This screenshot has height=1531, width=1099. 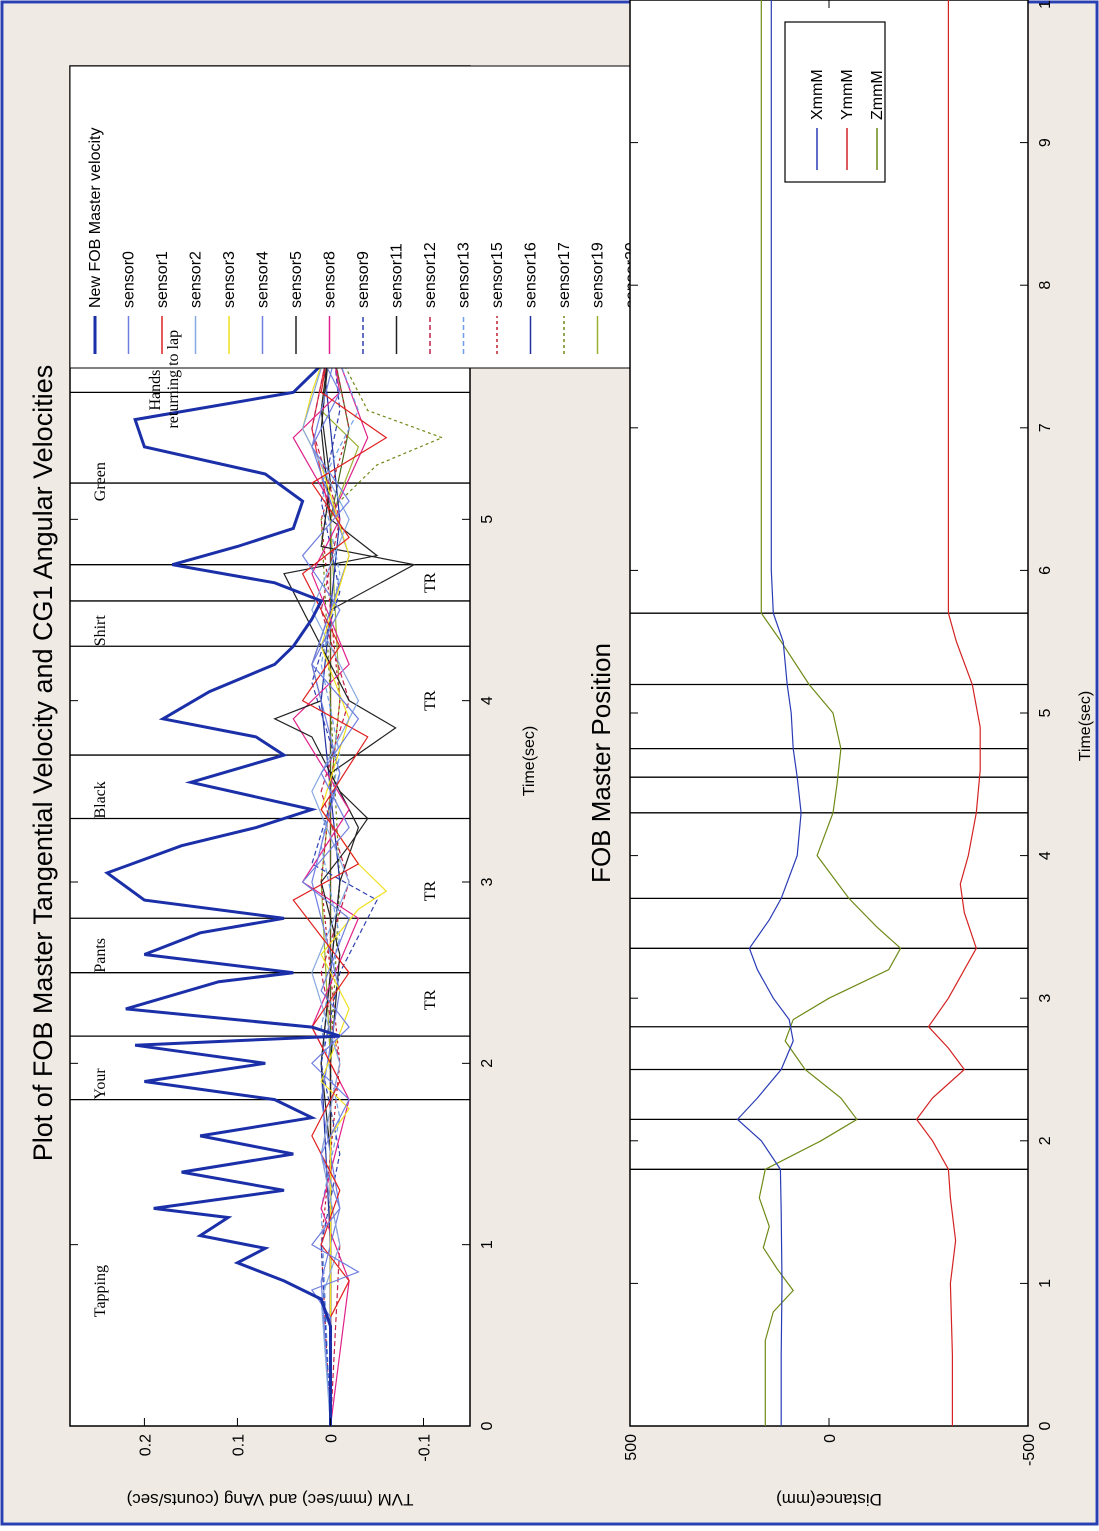 I want to click on plot2-legend-box, so click(x=835, y=102).